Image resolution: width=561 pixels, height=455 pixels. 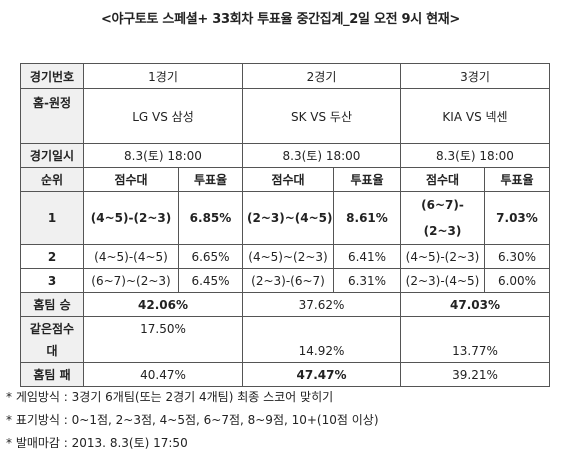 I want to click on game-3-rank-2-score: (4~5)-(2~3), so click(x=442, y=256).